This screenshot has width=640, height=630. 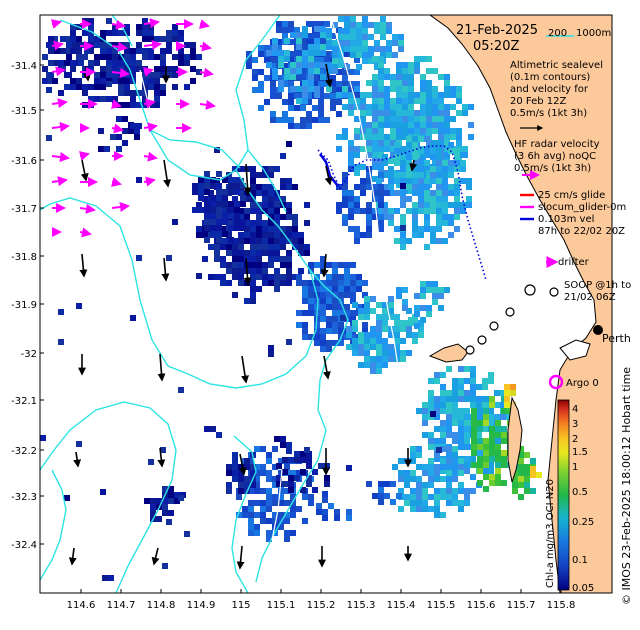 What do you see at coordinates (593, 33) in the screenshot?
I see `scale-1000: 1000m` at bounding box center [593, 33].